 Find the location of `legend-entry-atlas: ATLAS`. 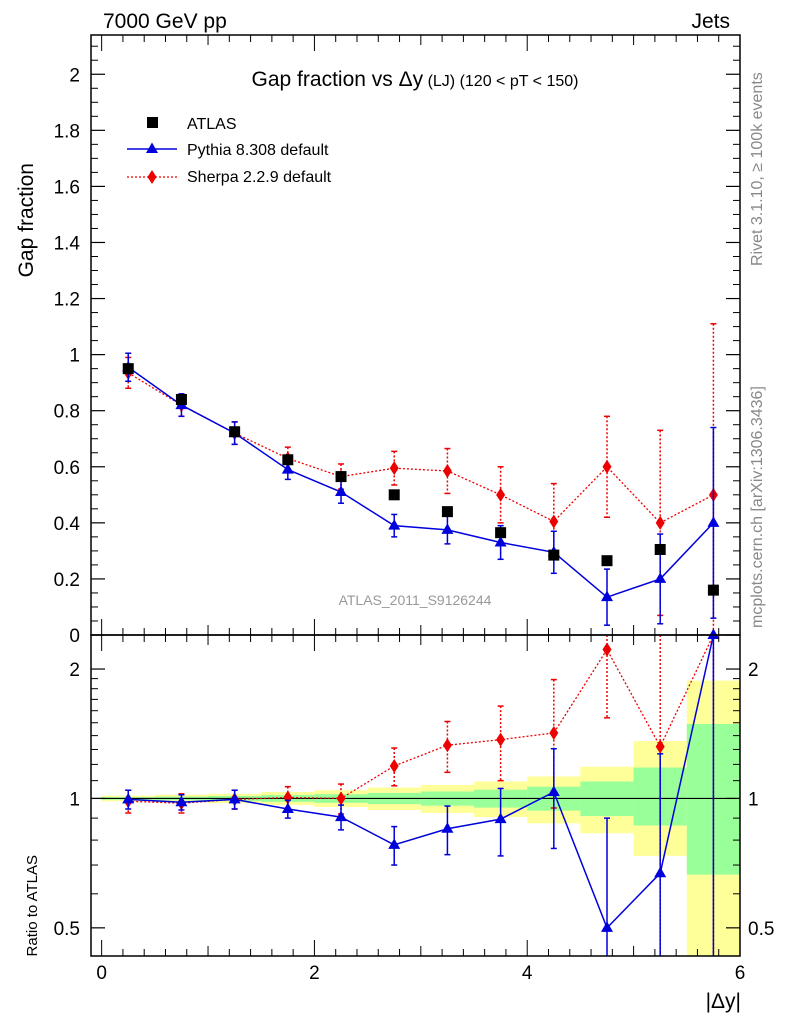

legend-entry-atlas: ATLAS is located at coordinates (192, 124).